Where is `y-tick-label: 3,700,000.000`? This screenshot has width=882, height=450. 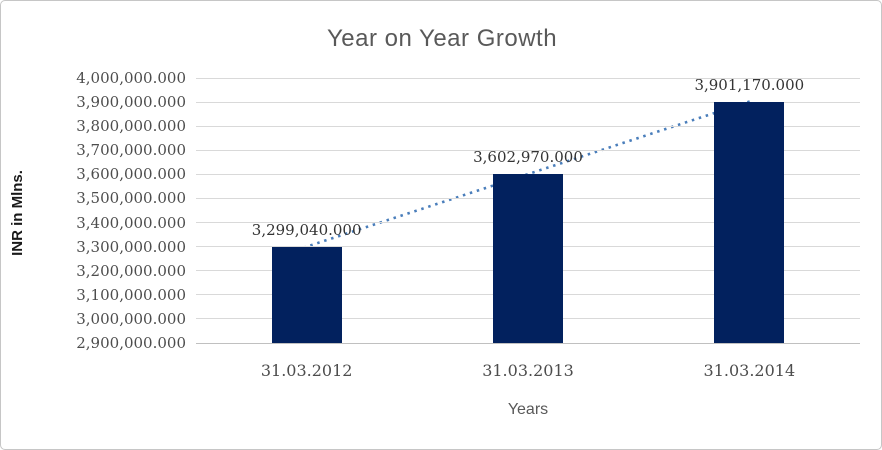 y-tick-label: 3,700,000.000 is located at coordinates (131, 150).